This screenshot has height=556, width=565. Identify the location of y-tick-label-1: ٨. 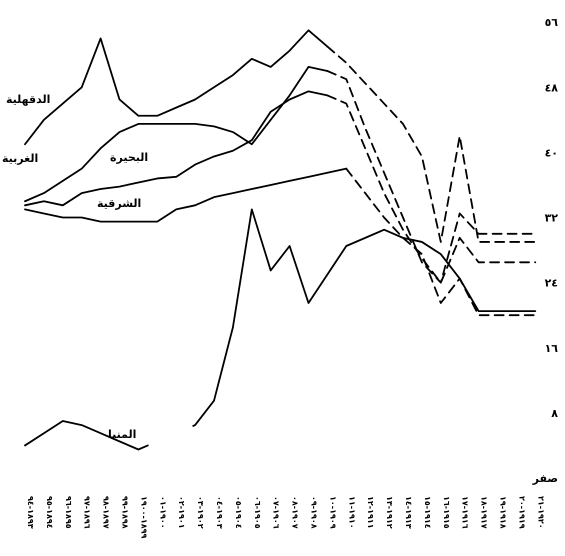
(554, 413).